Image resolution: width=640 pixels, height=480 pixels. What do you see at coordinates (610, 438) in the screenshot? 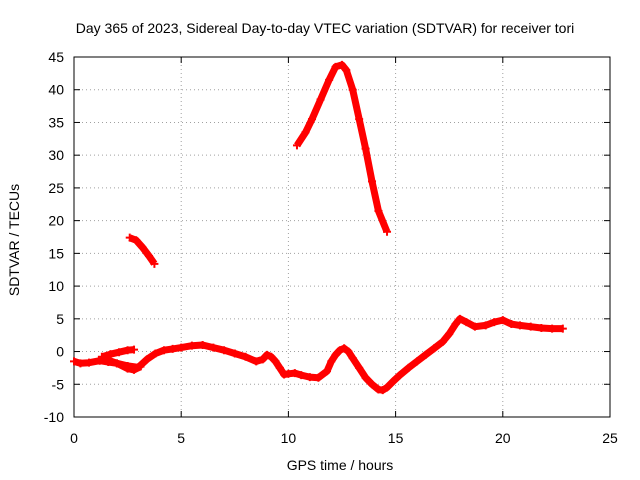
I see `x-tick-label: 25` at bounding box center [610, 438].